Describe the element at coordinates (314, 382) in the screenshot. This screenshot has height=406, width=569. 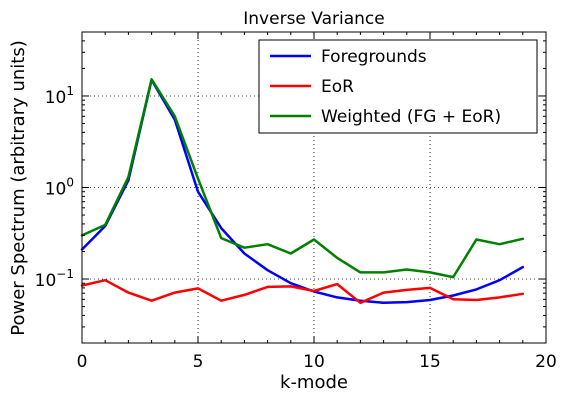
I see `x-axis-label: k-mode` at that location.